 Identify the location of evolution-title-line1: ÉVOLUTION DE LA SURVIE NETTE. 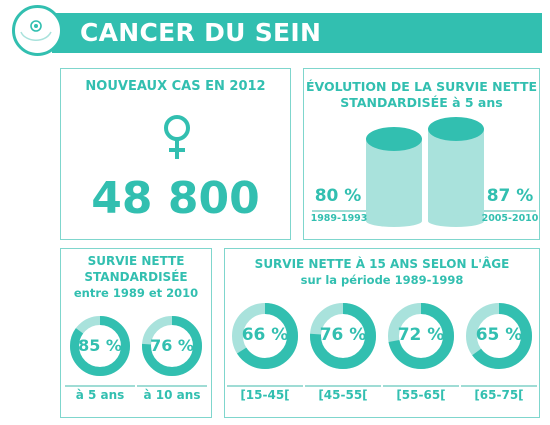
(421, 86).